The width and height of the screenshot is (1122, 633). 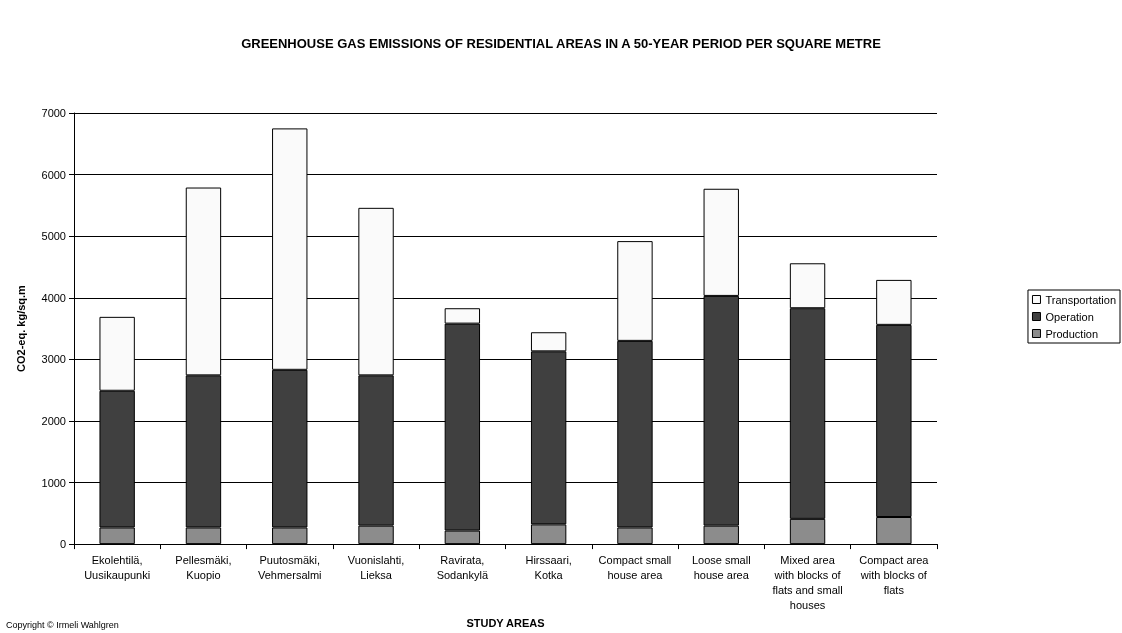 I want to click on x-tick-label: Compact area with blocks of flats, so click(x=894, y=574).